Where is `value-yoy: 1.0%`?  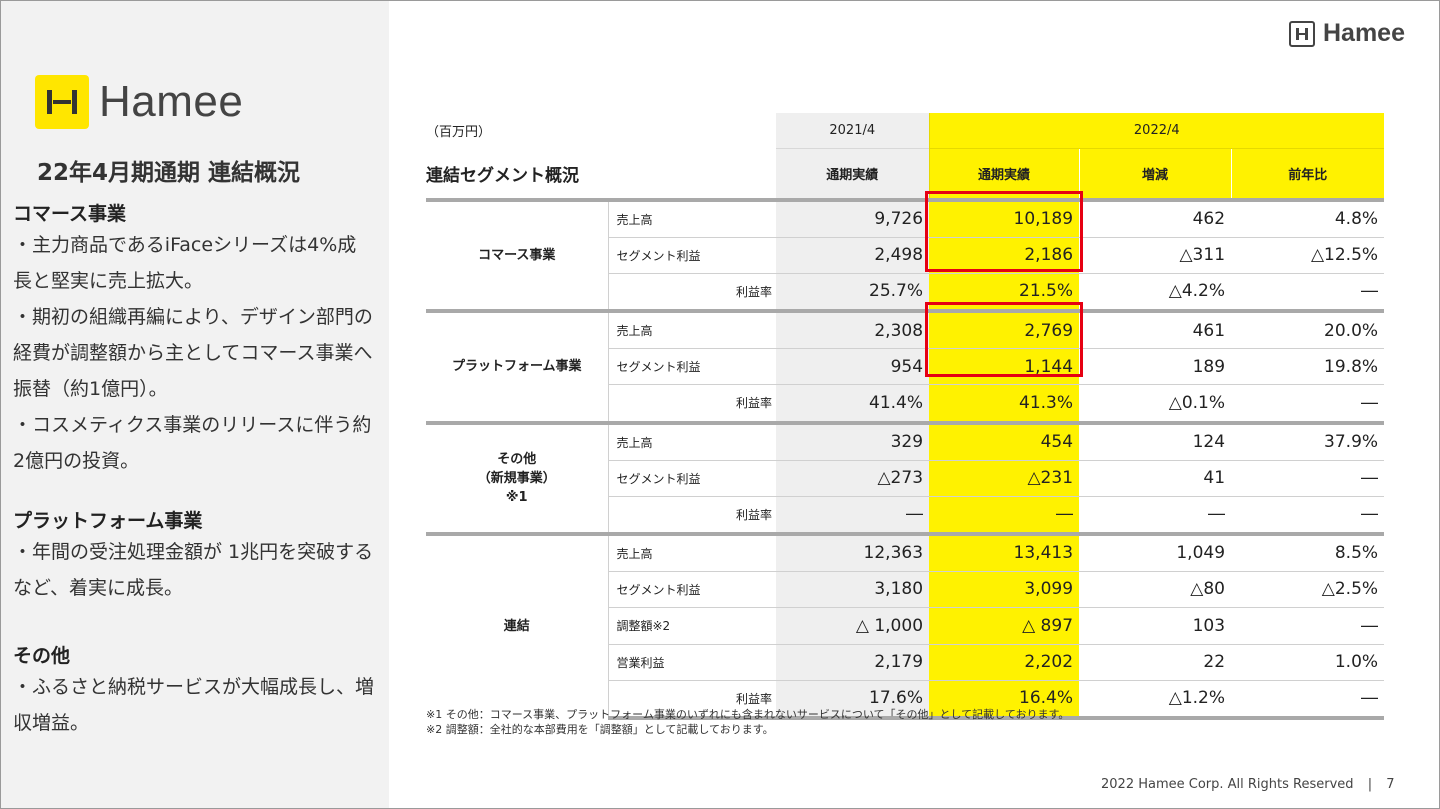
value-yoy: 1.0% is located at coordinates (1308, 662).